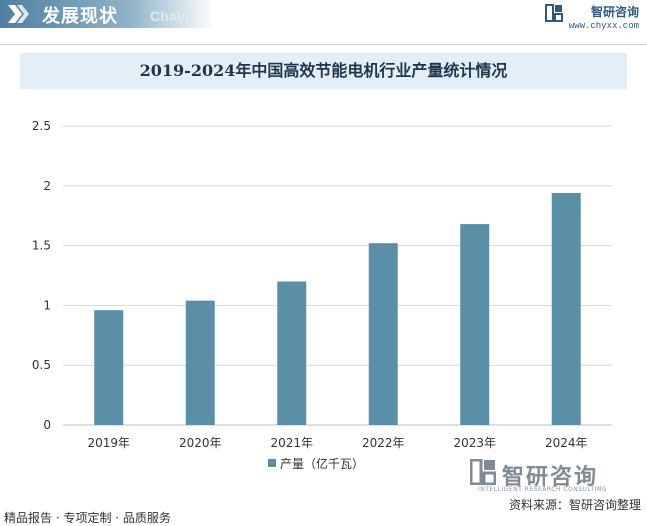  What do you see at coordinates (483, 472) in the screenshot?
I see `footer-logo-icon` at bounding box center [483, 472].